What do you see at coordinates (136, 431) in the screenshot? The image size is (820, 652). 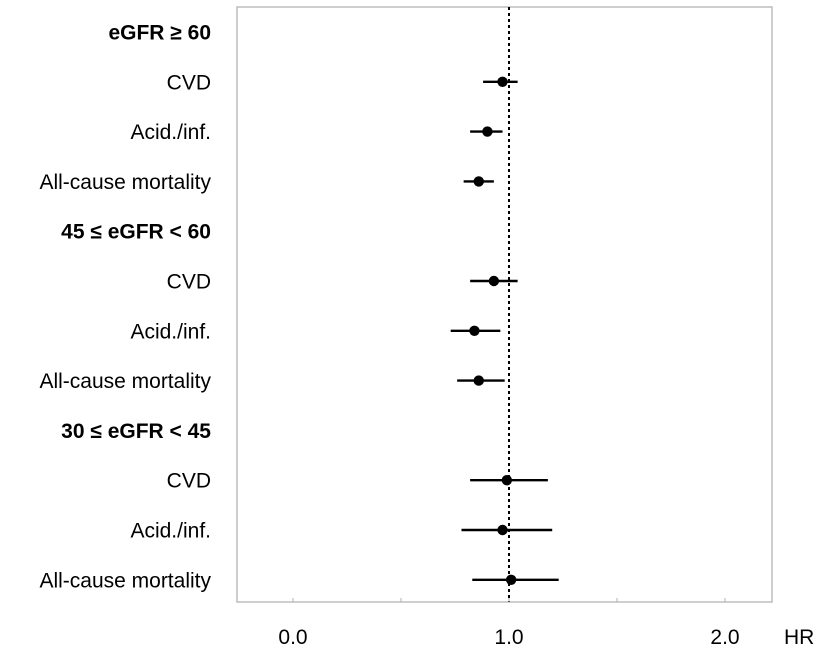 I see `group-header-label: 30 ≤ eGFR < 45` at bounding box center [136, 431].